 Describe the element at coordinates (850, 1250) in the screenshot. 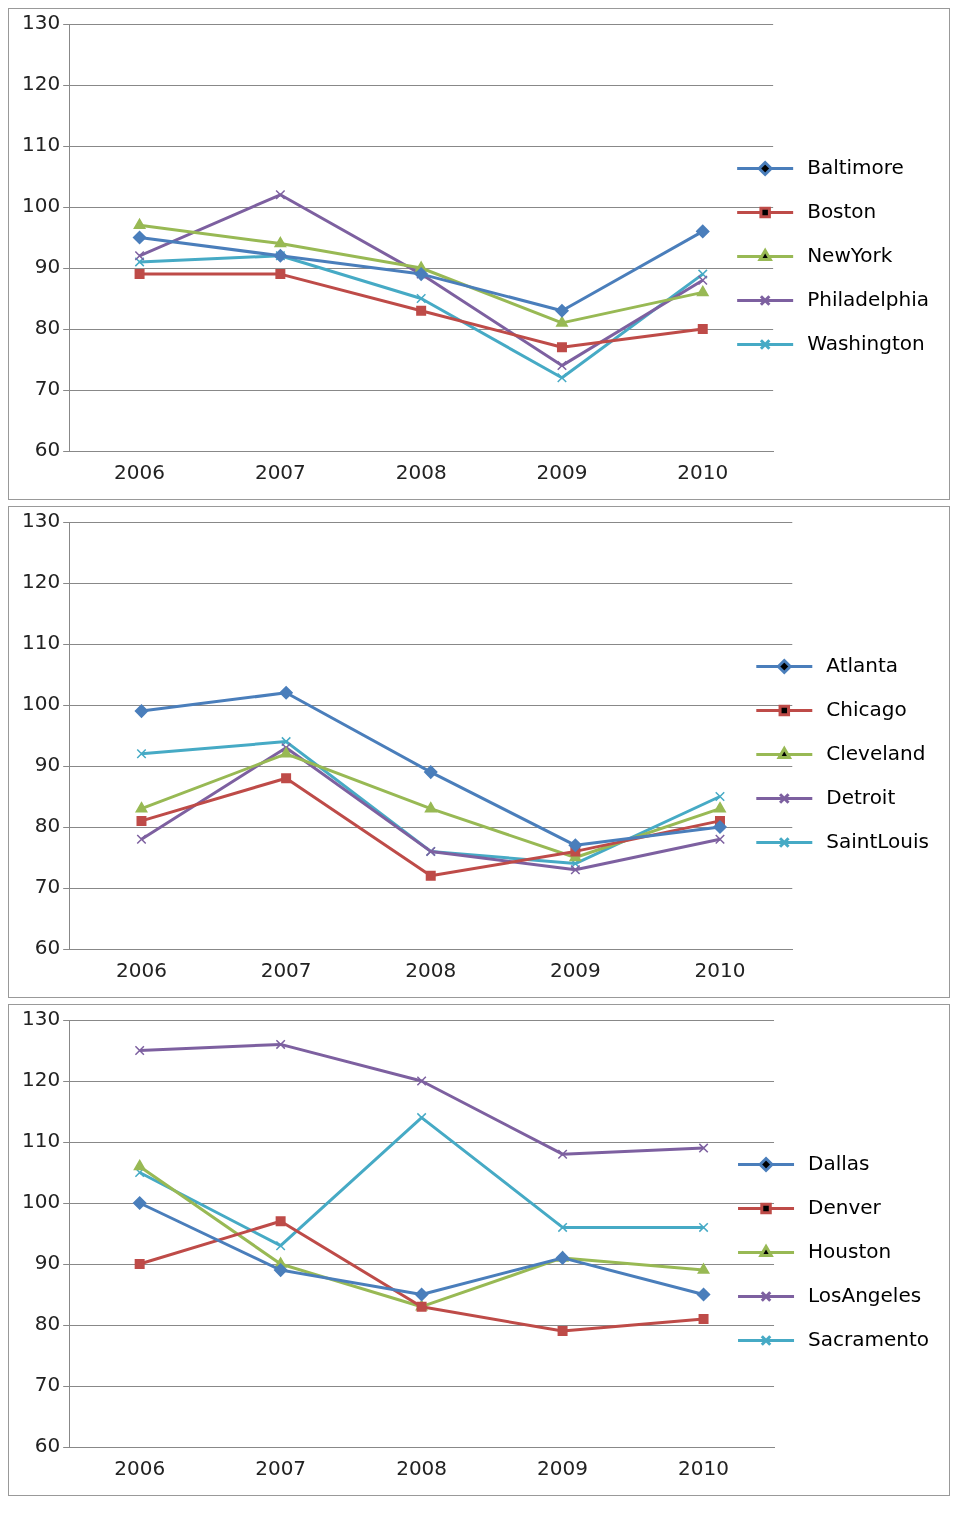

I see `legend-label: Houston` at that location.